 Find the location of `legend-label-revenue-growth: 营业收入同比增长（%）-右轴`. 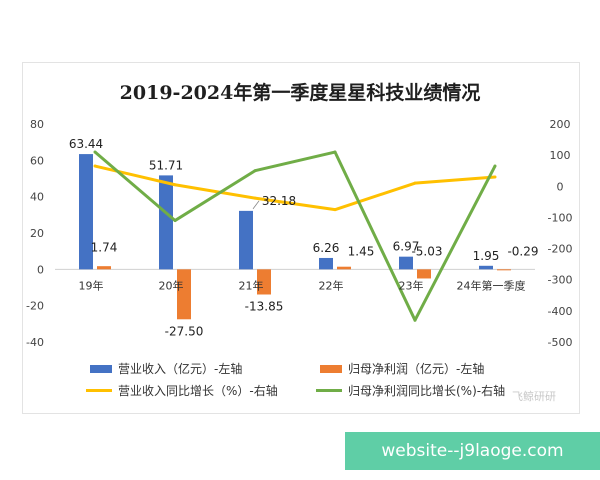

legend-label-revenue-growth: 营业收入同比增长（%）-右轴 is located at coordinates (198, 391).